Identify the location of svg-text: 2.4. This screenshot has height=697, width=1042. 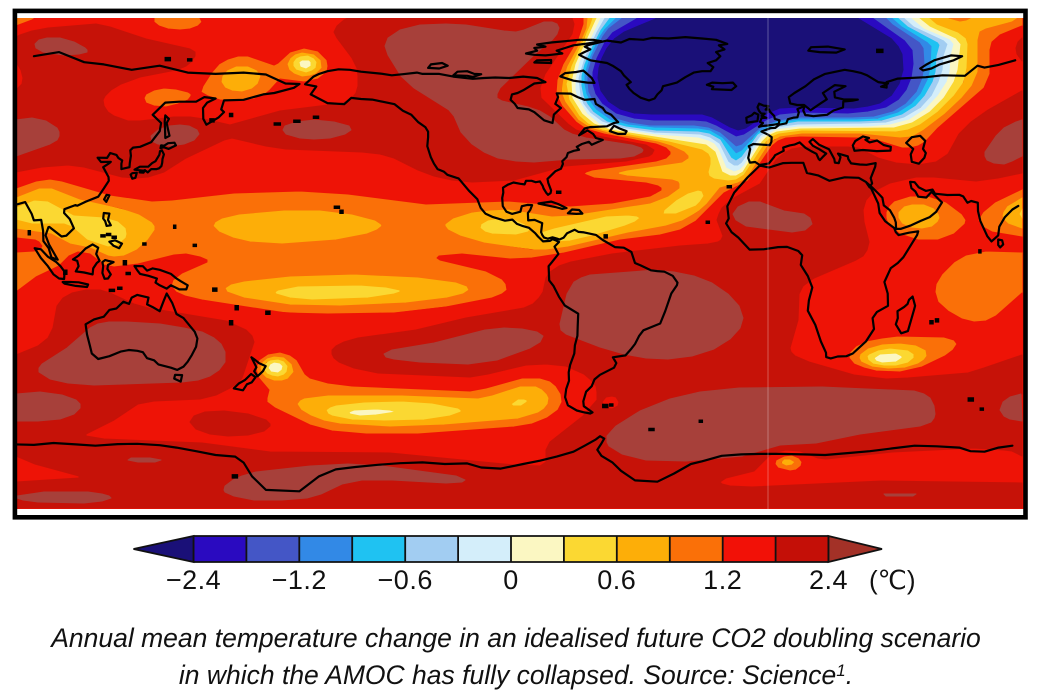
(828, 580).